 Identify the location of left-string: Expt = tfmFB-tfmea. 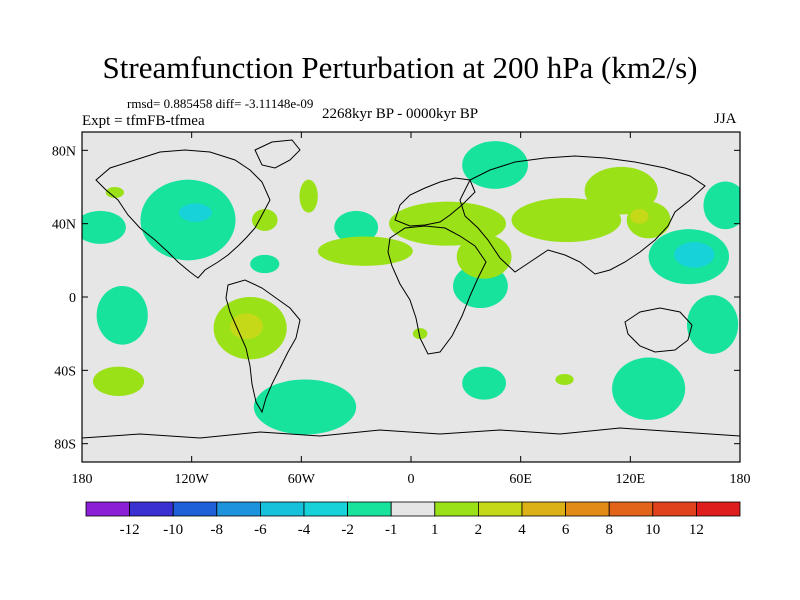
(143, 121).